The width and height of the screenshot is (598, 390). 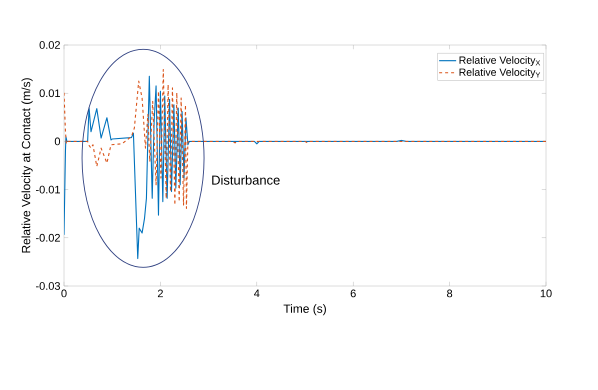 I want to click on annotation: Disturbance, so click(x=246, y=180).